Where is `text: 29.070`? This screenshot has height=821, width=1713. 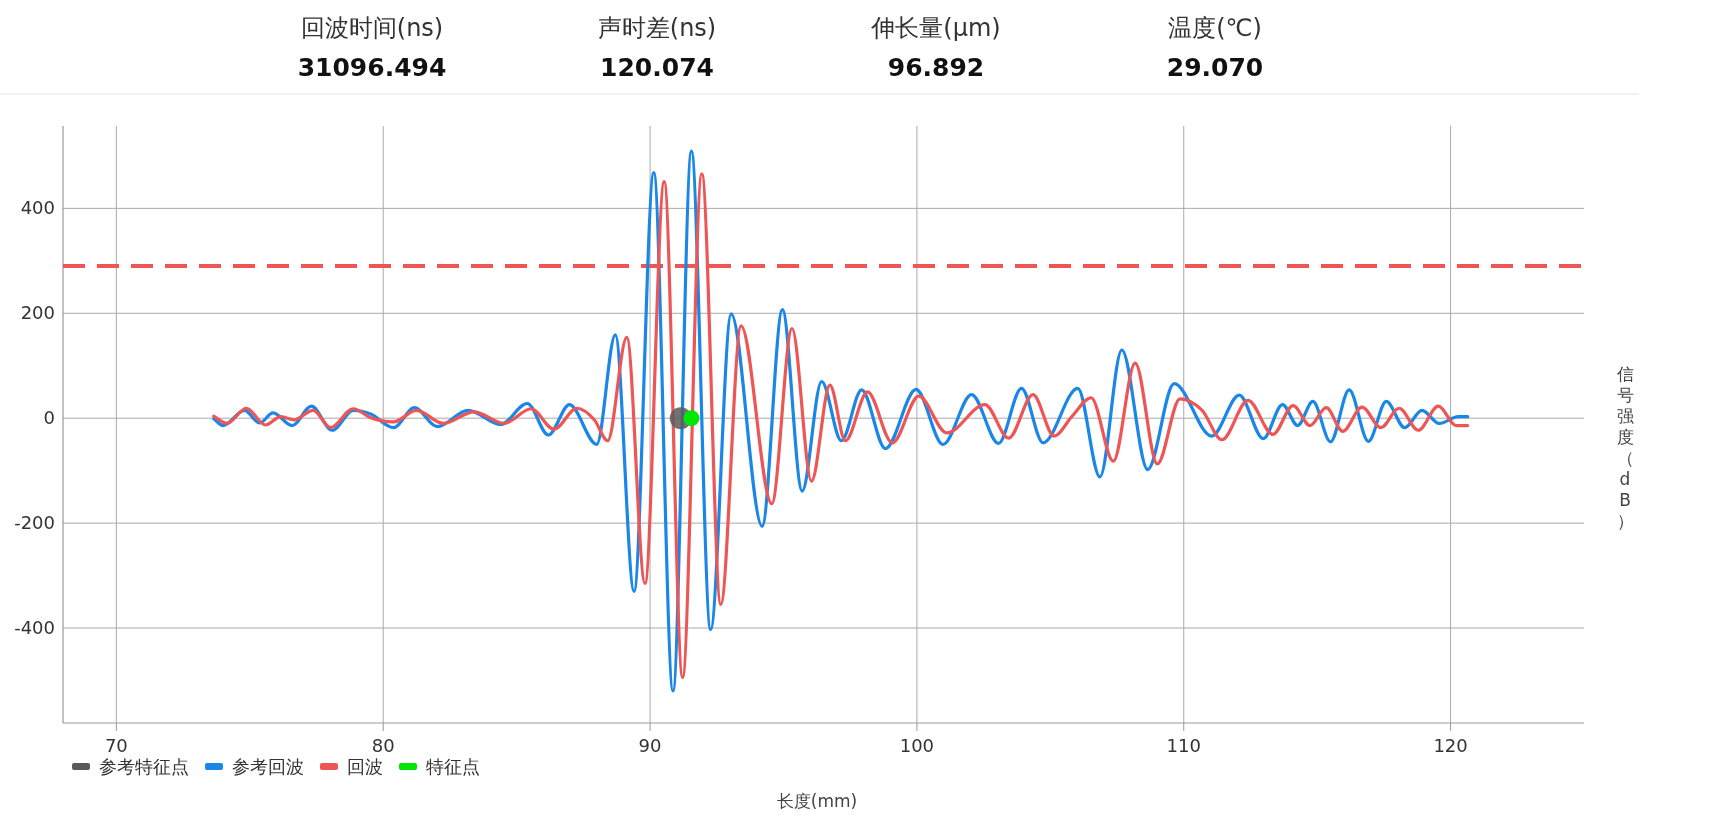 text: 29.070 is located at coordinates (1215, 67).